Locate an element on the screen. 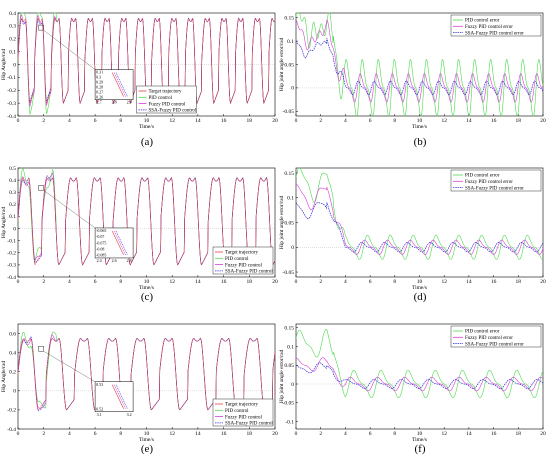 The width and height of the screenshot is (550, 469). inset-x-tick: 3.2 is located at coordinates (129, 414).